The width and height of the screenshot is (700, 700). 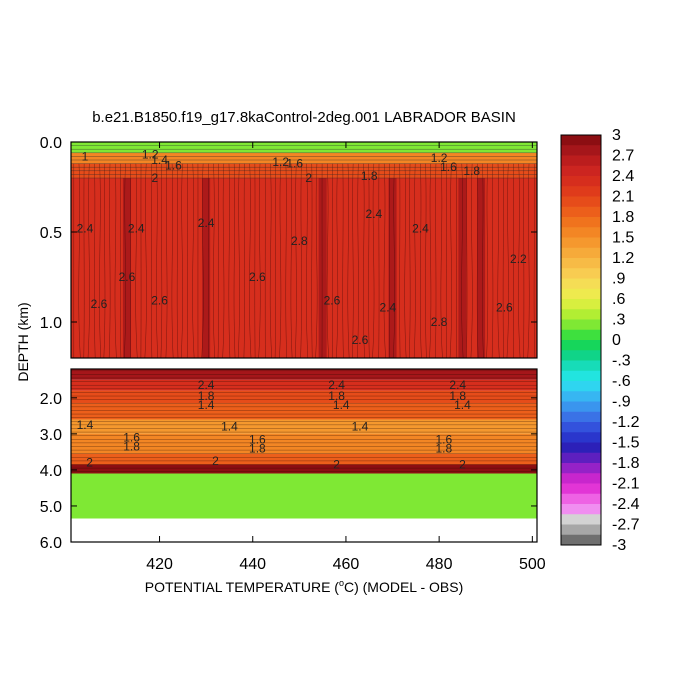 I want to click on colorbar-label: 2.1, so click(x=623, y=197).